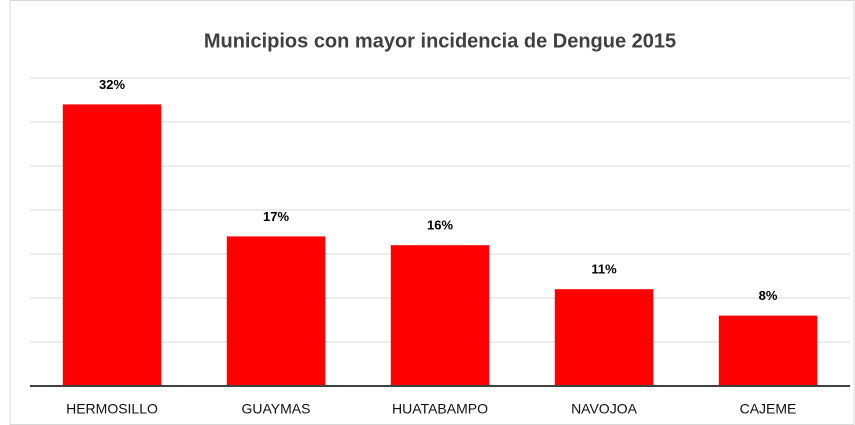 The height and width of the screenshot is (425, 855). What do you see at coordinates (768, 409) in the screenshot?
I see `x-tick-label: CAJEME` at bounding box center [768, 409].